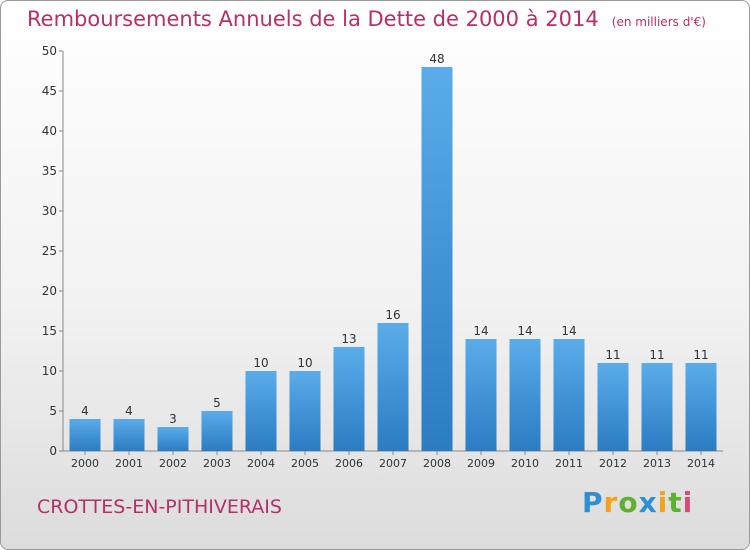 Image resolution: width=750 pixels, height=550 pixels. What do you see at coordinates (49, 131) in the screenshot?
I see `y-tick-label: 40` at bounding box center [49, 131].